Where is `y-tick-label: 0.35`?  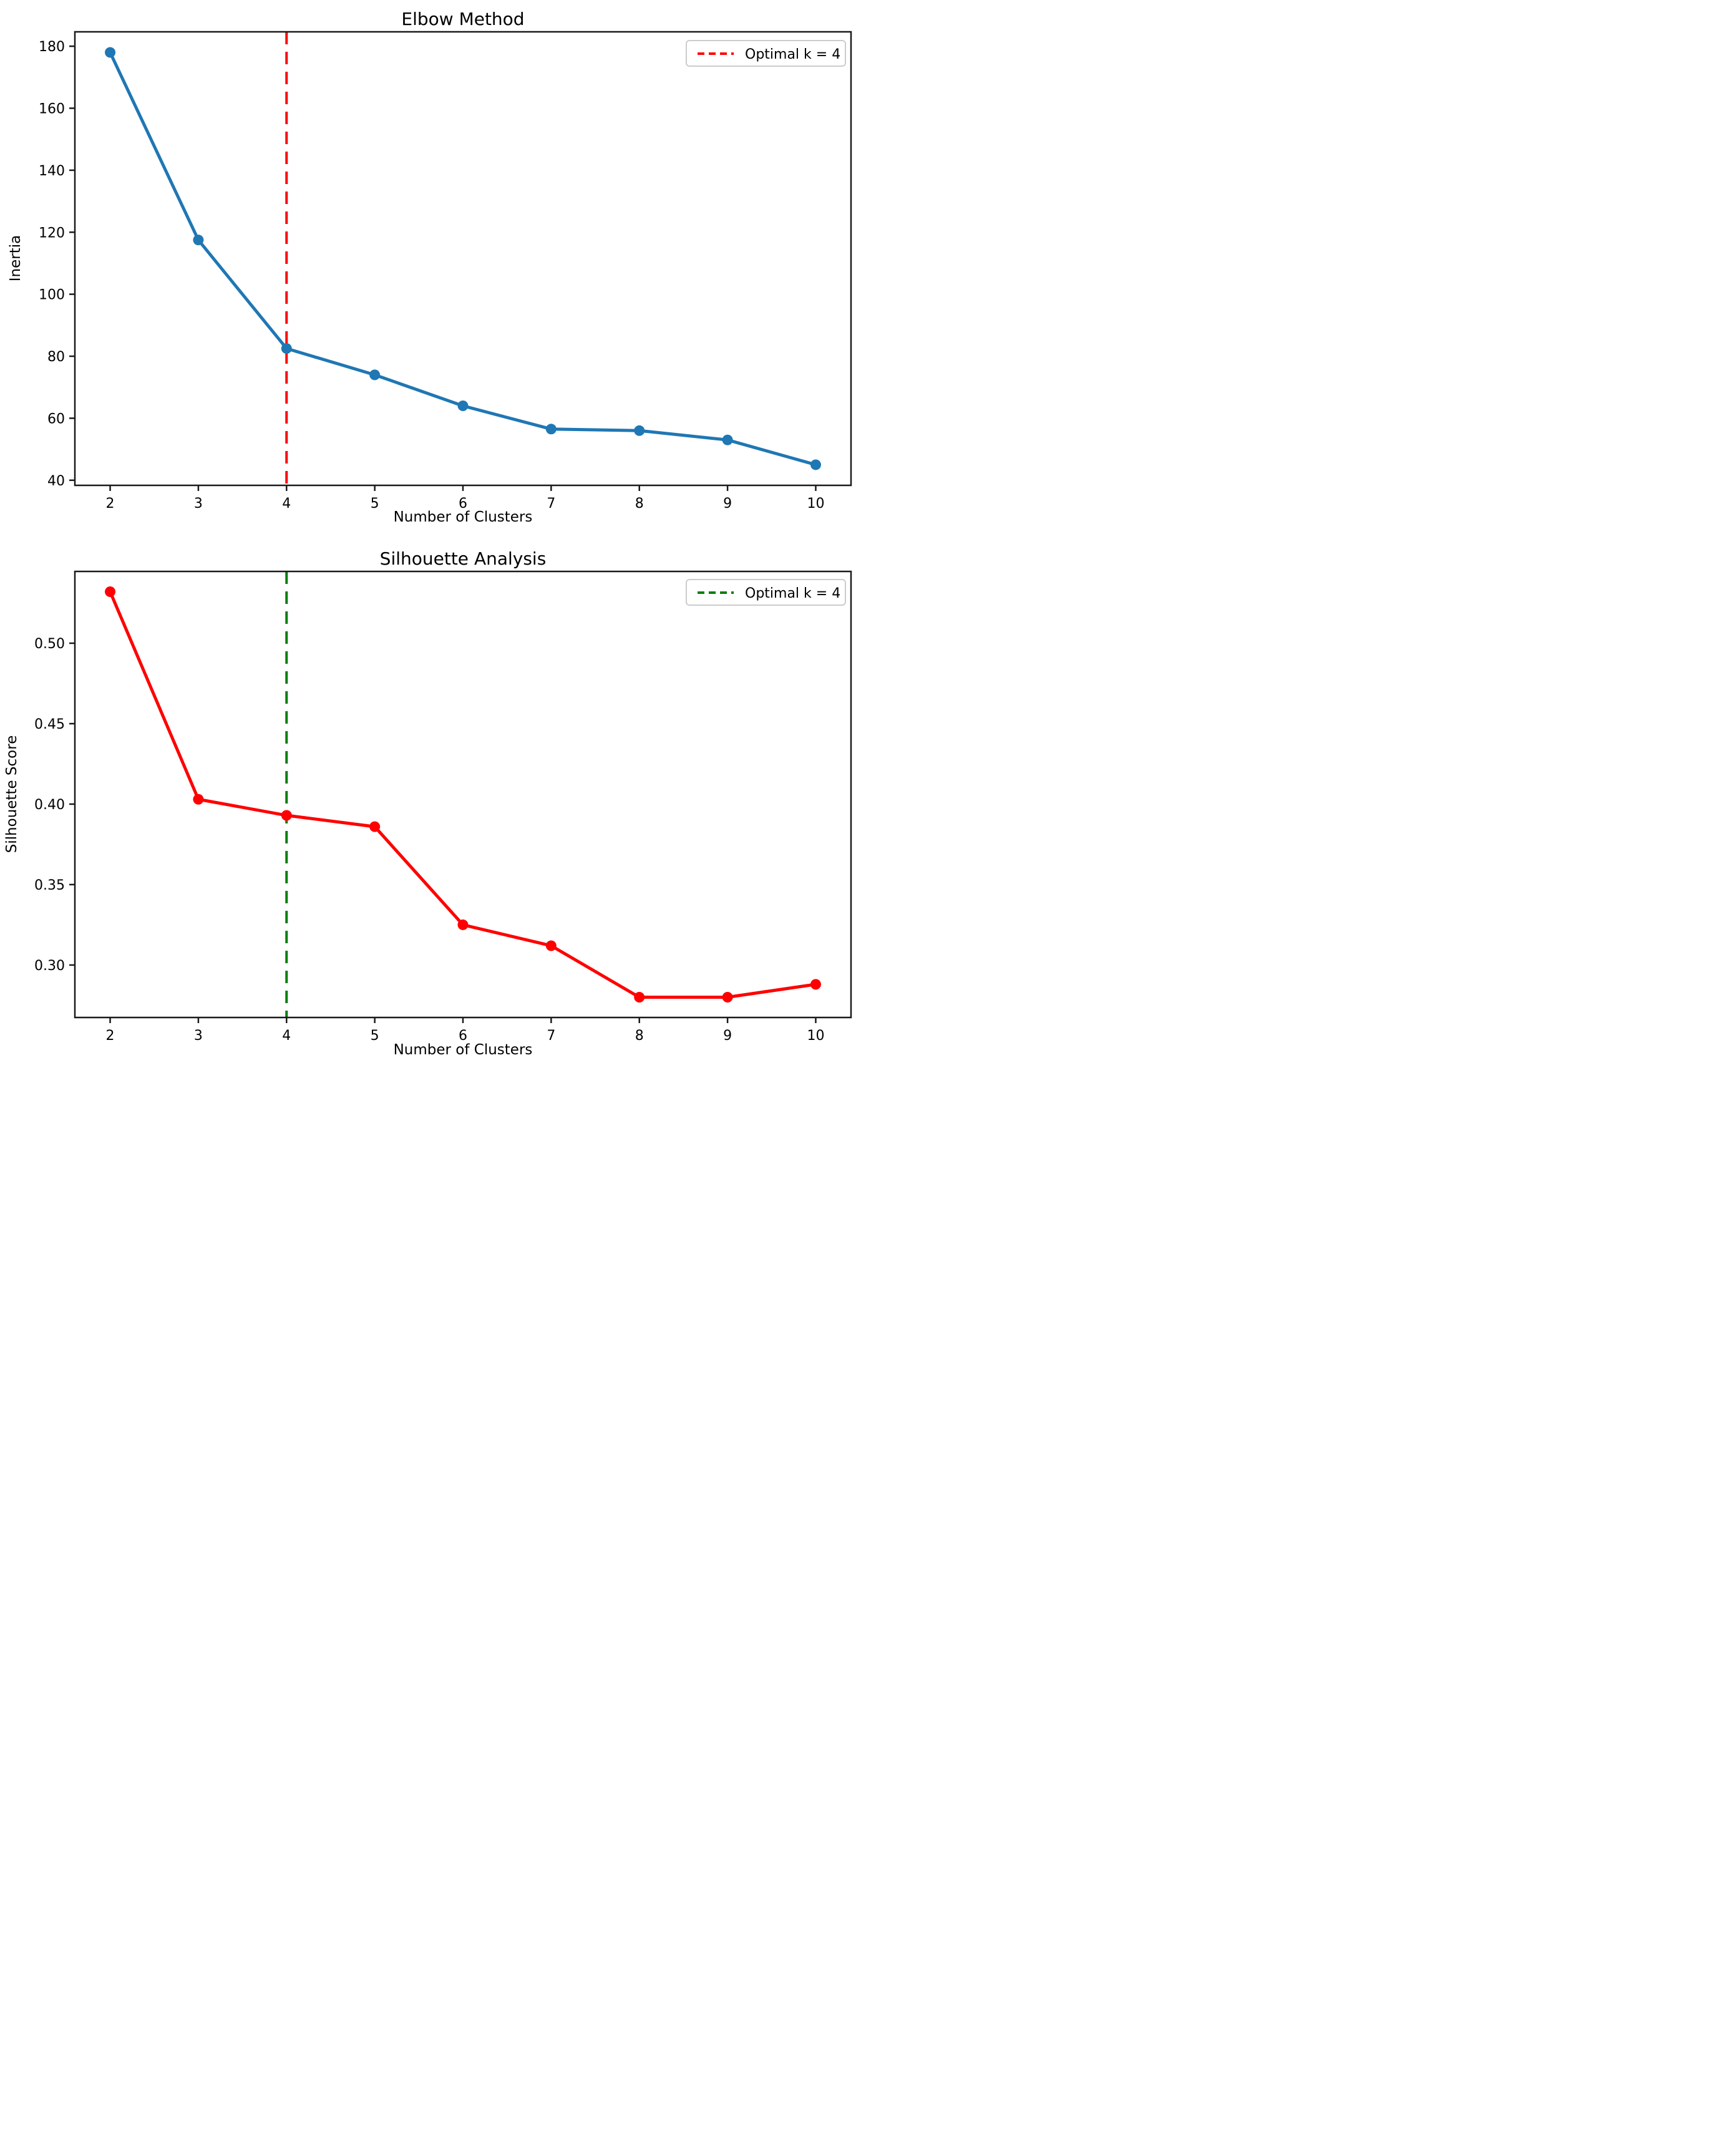 y-tick-label: 0.35 is located at coordinates (49, 885).